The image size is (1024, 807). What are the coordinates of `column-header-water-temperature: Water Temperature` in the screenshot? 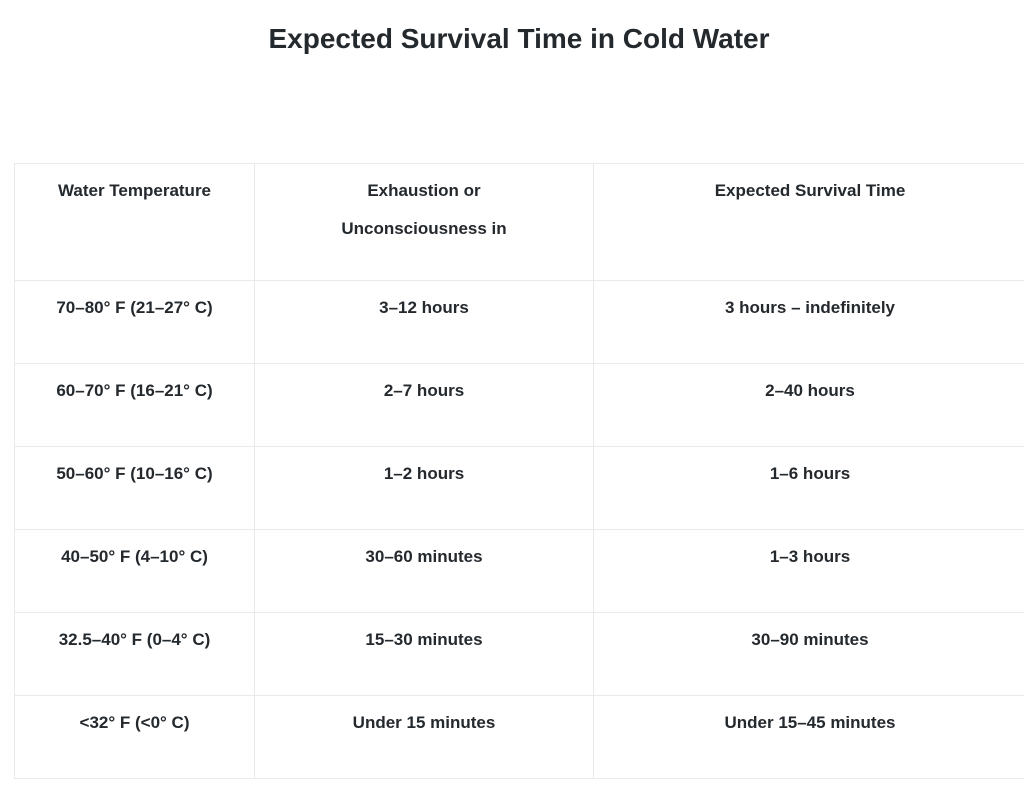 It's located at (135, 222).